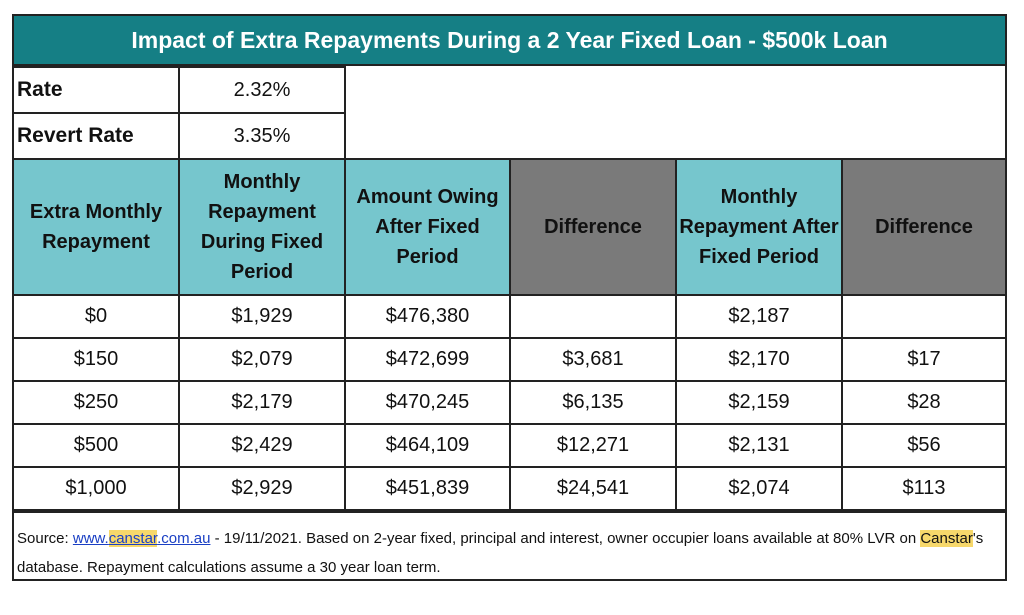 The width and height of the screenshot is (1024, 615). What do you see at coordinates (923, 402) in the screenshot?
I see `table-cell: $28` at bounding box center [923, 402].